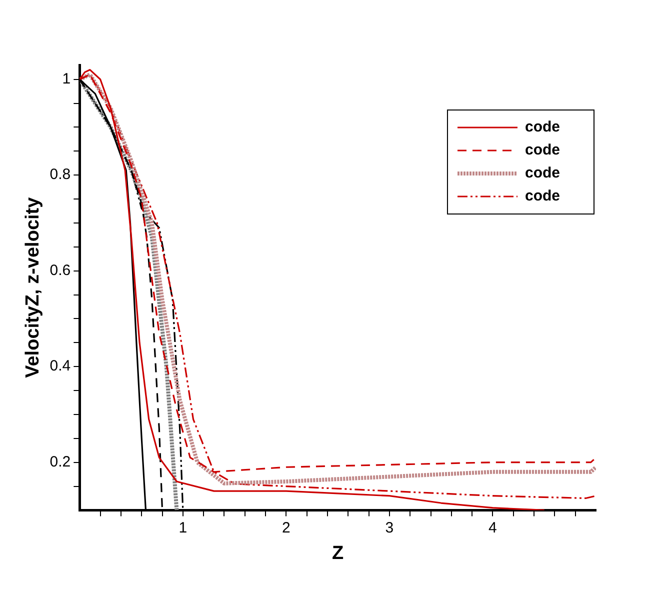  I want to click on y-tick-label: 0.6, so click(60, 270).